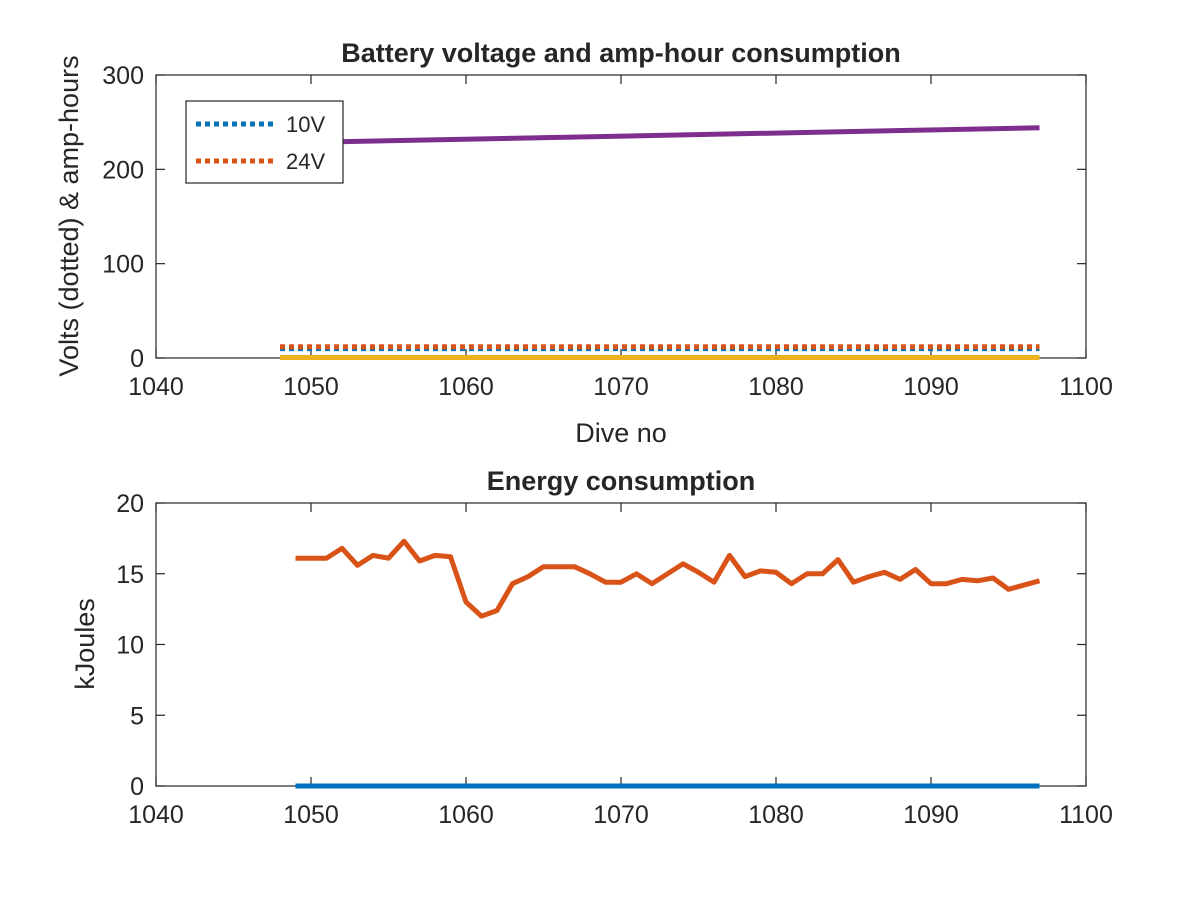 The height and width of the screenshot is (900, 1200). What do you see at coordinates (621, 433) in the screenshot?
I see `x-axis-label: Dive no` at bounding box center [621, 433].